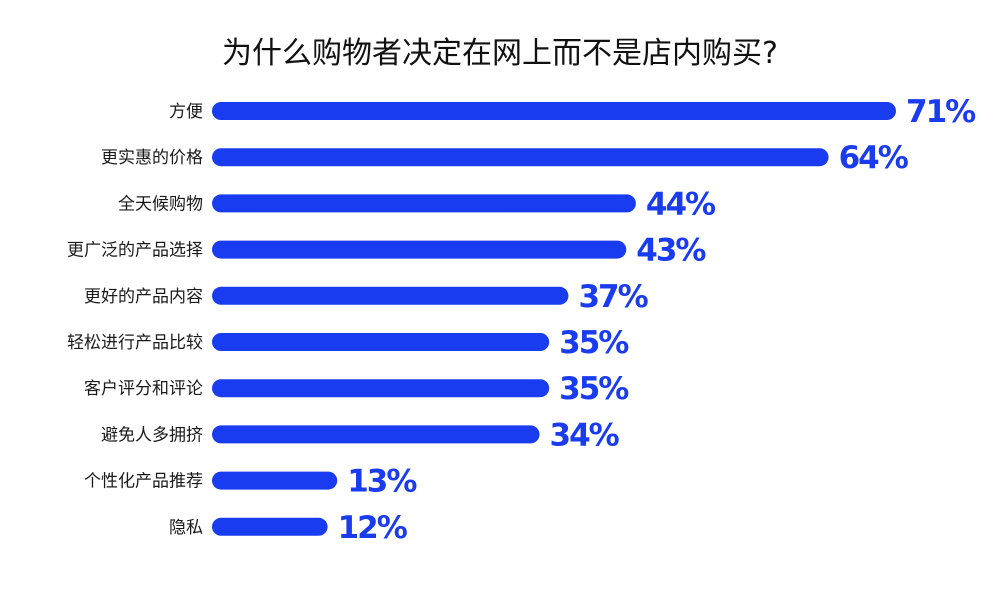 Image resolution: width=1000 pixels, height=600 pixels. I want to click on bar-row: 隐私 12%, so click(289, 528).